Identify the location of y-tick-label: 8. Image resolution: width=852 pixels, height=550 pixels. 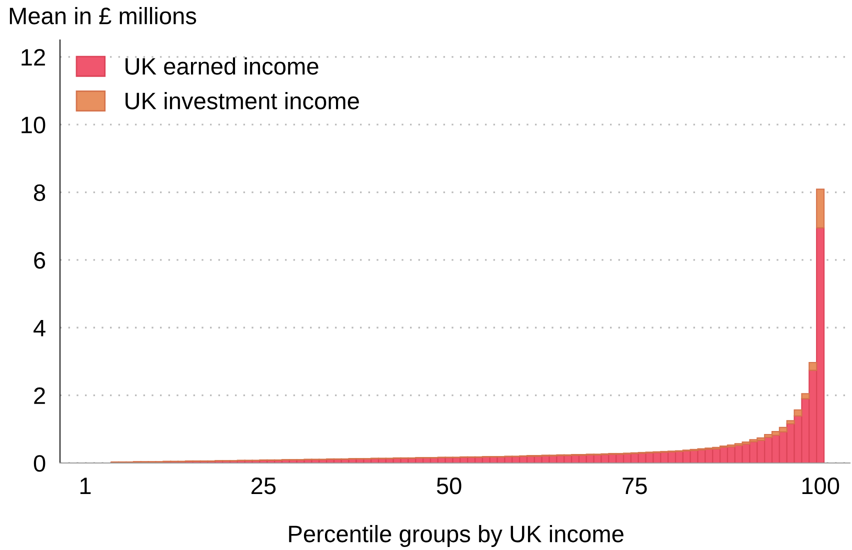
(40, 193).